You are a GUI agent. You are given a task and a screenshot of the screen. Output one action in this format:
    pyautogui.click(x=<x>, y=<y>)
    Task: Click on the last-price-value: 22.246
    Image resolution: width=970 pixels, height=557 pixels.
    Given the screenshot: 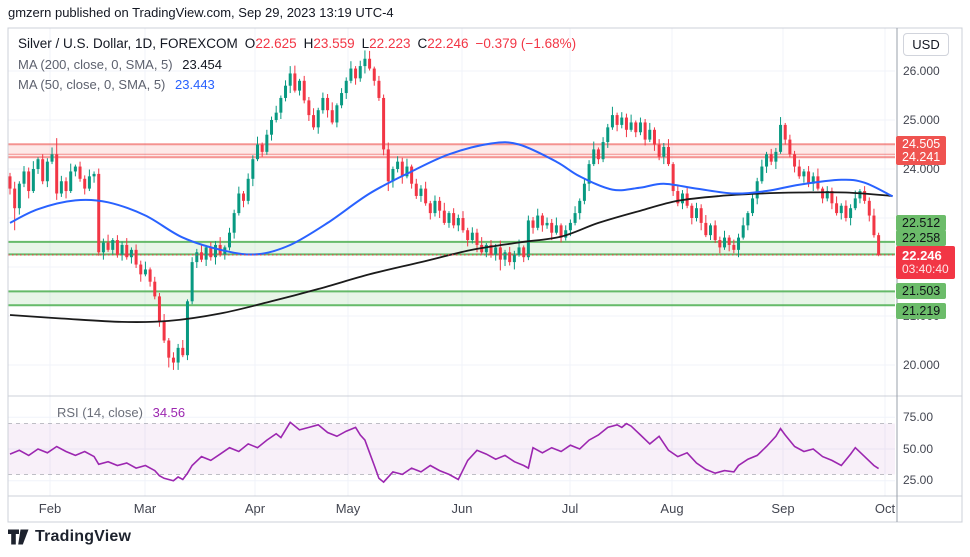 What is the action you would take?
    pyautogui.click(x=922, y=255)
    